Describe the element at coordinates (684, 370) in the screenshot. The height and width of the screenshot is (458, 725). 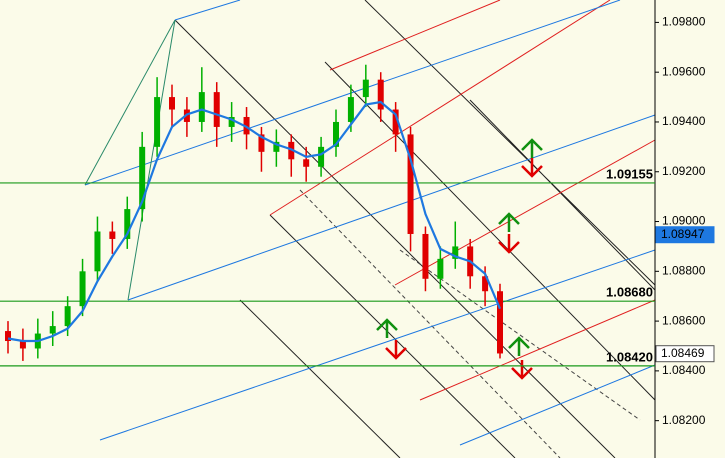
I see `y-tick-label: 1.08400` at that location.